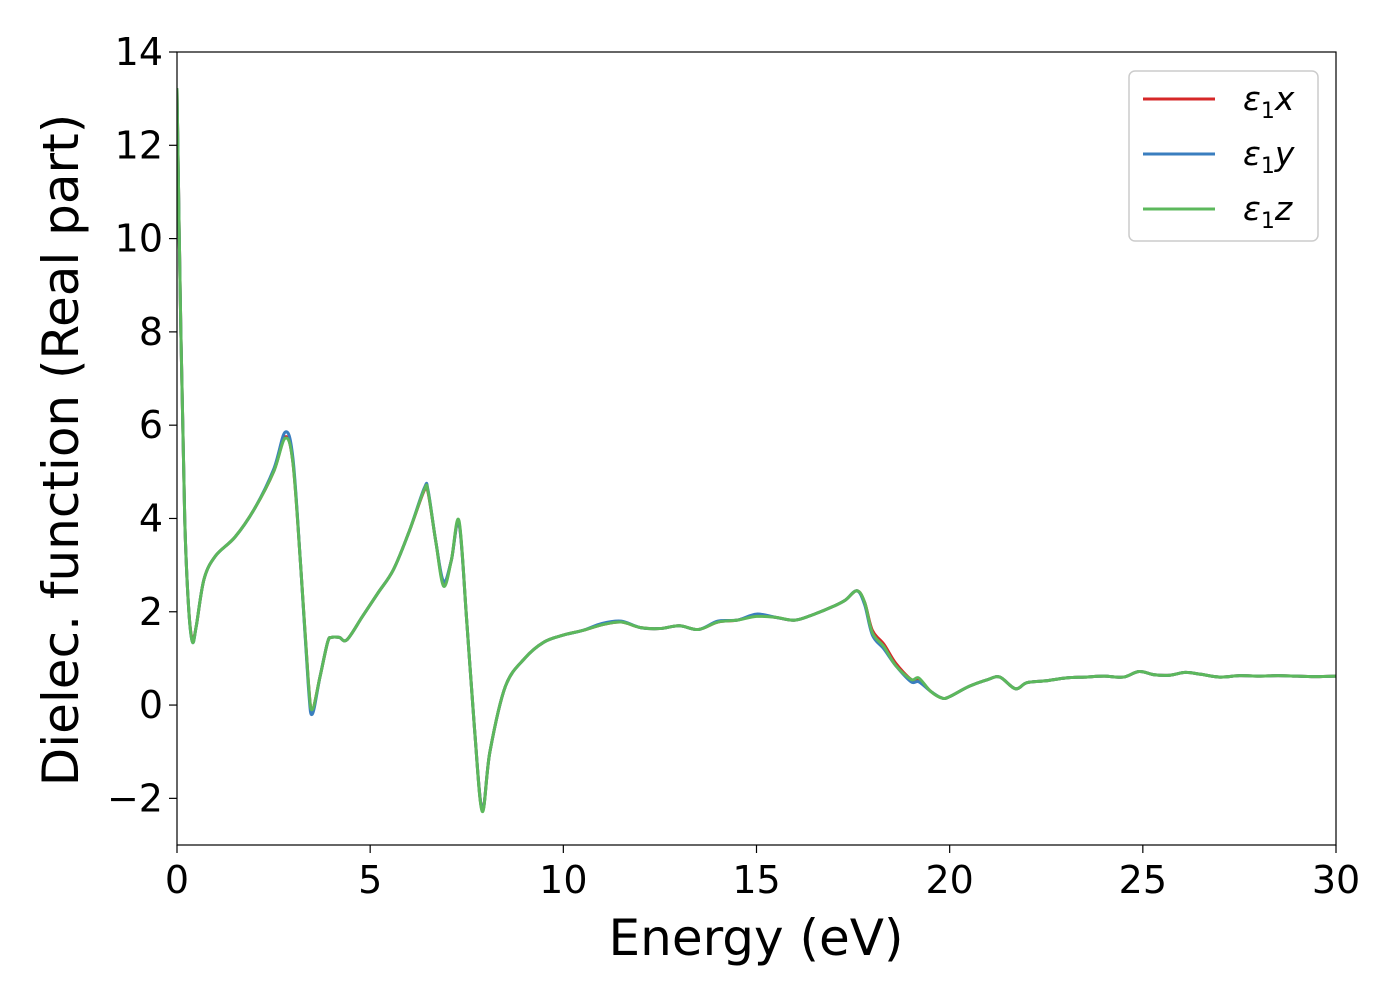 The width and height of the screenshot is (1400, 1000). Describe the element at coordinates (177, 880) in the screenshot. I see `x-tick-label: 0` at that location.